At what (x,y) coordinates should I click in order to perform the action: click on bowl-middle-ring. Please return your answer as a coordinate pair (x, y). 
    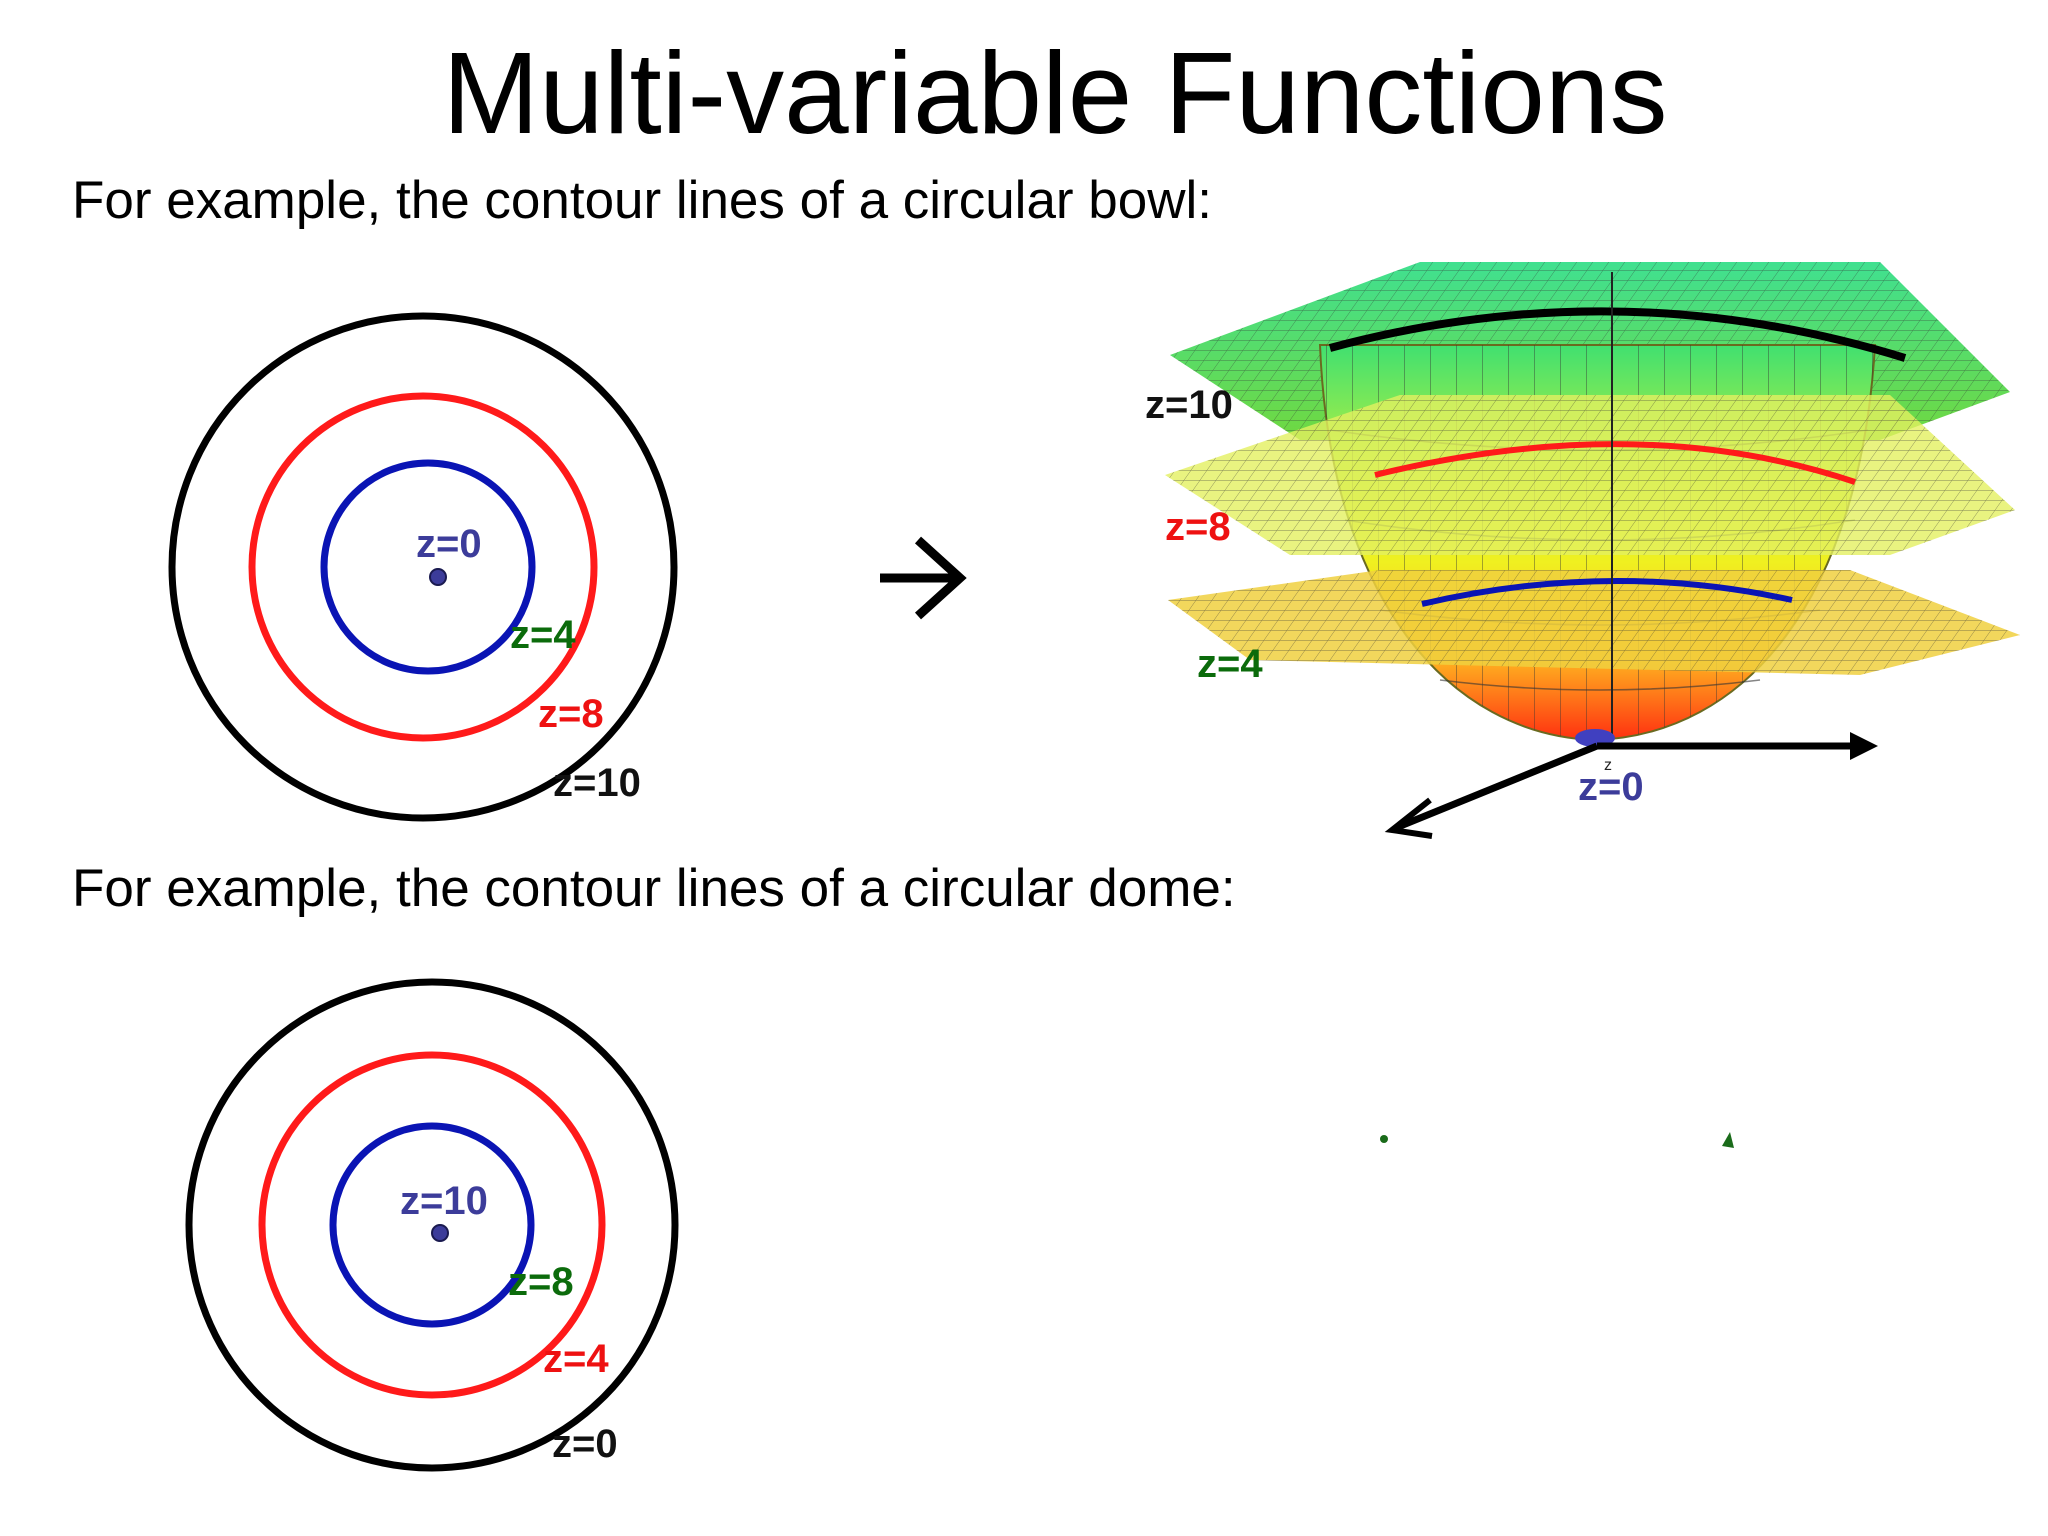
    Looking at the image, I should click on (423, 567).